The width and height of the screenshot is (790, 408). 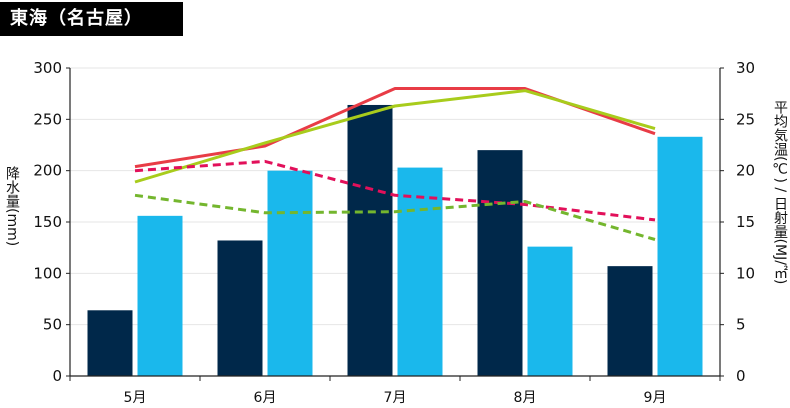 What do you see at coordinates (745, 222) in the screenshot?
I see `y-right-tick-label: 15` at bounding box center [745, 222].